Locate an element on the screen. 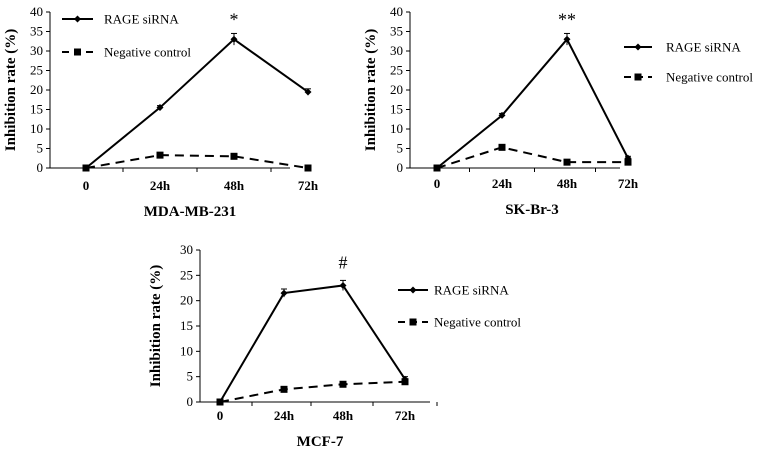  significance-marker: # is located at coordinates (343, 262).